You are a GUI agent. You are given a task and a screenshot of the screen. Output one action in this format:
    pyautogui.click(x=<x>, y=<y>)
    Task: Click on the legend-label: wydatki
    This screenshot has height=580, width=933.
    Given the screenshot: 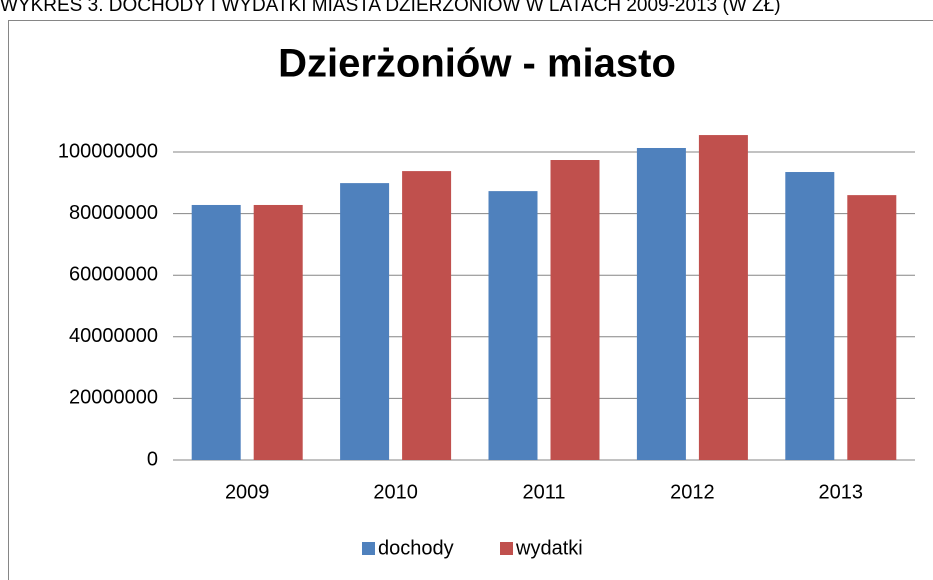 What is the action you would take?
    pyautogui.click(x=549, y=548)
    